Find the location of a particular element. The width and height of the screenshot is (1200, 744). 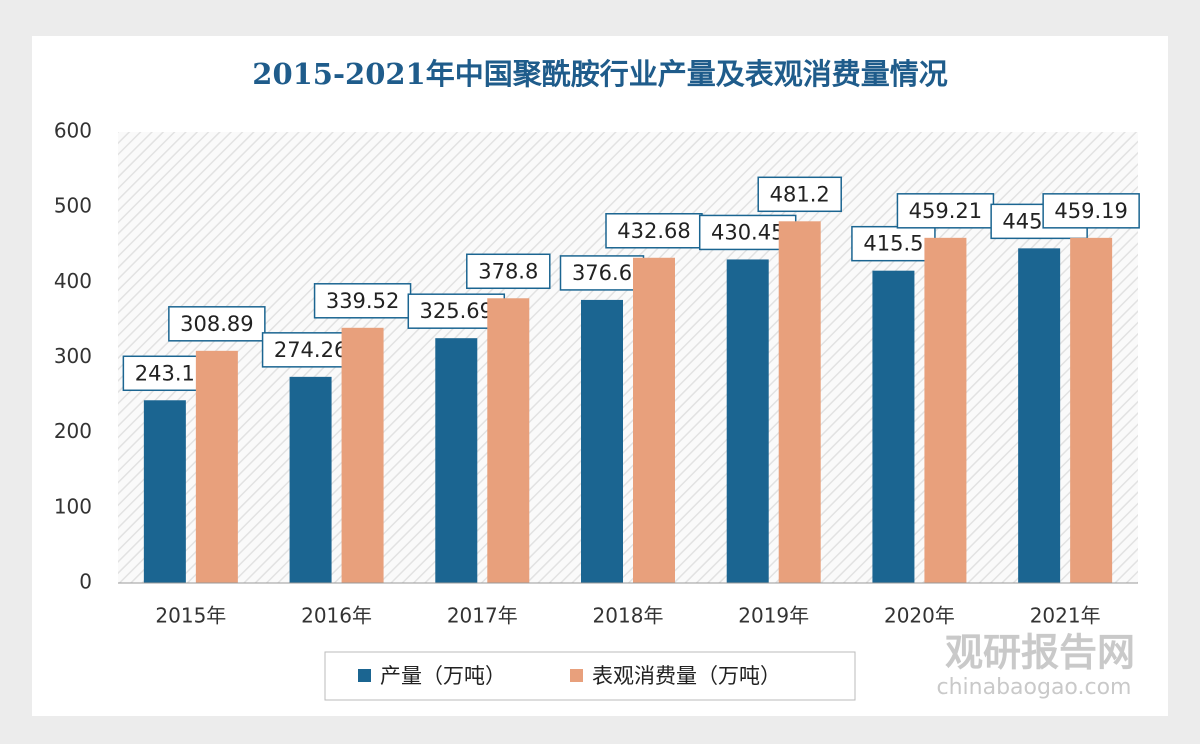

value-label: 308.89 is located at coordinates (216, 324).